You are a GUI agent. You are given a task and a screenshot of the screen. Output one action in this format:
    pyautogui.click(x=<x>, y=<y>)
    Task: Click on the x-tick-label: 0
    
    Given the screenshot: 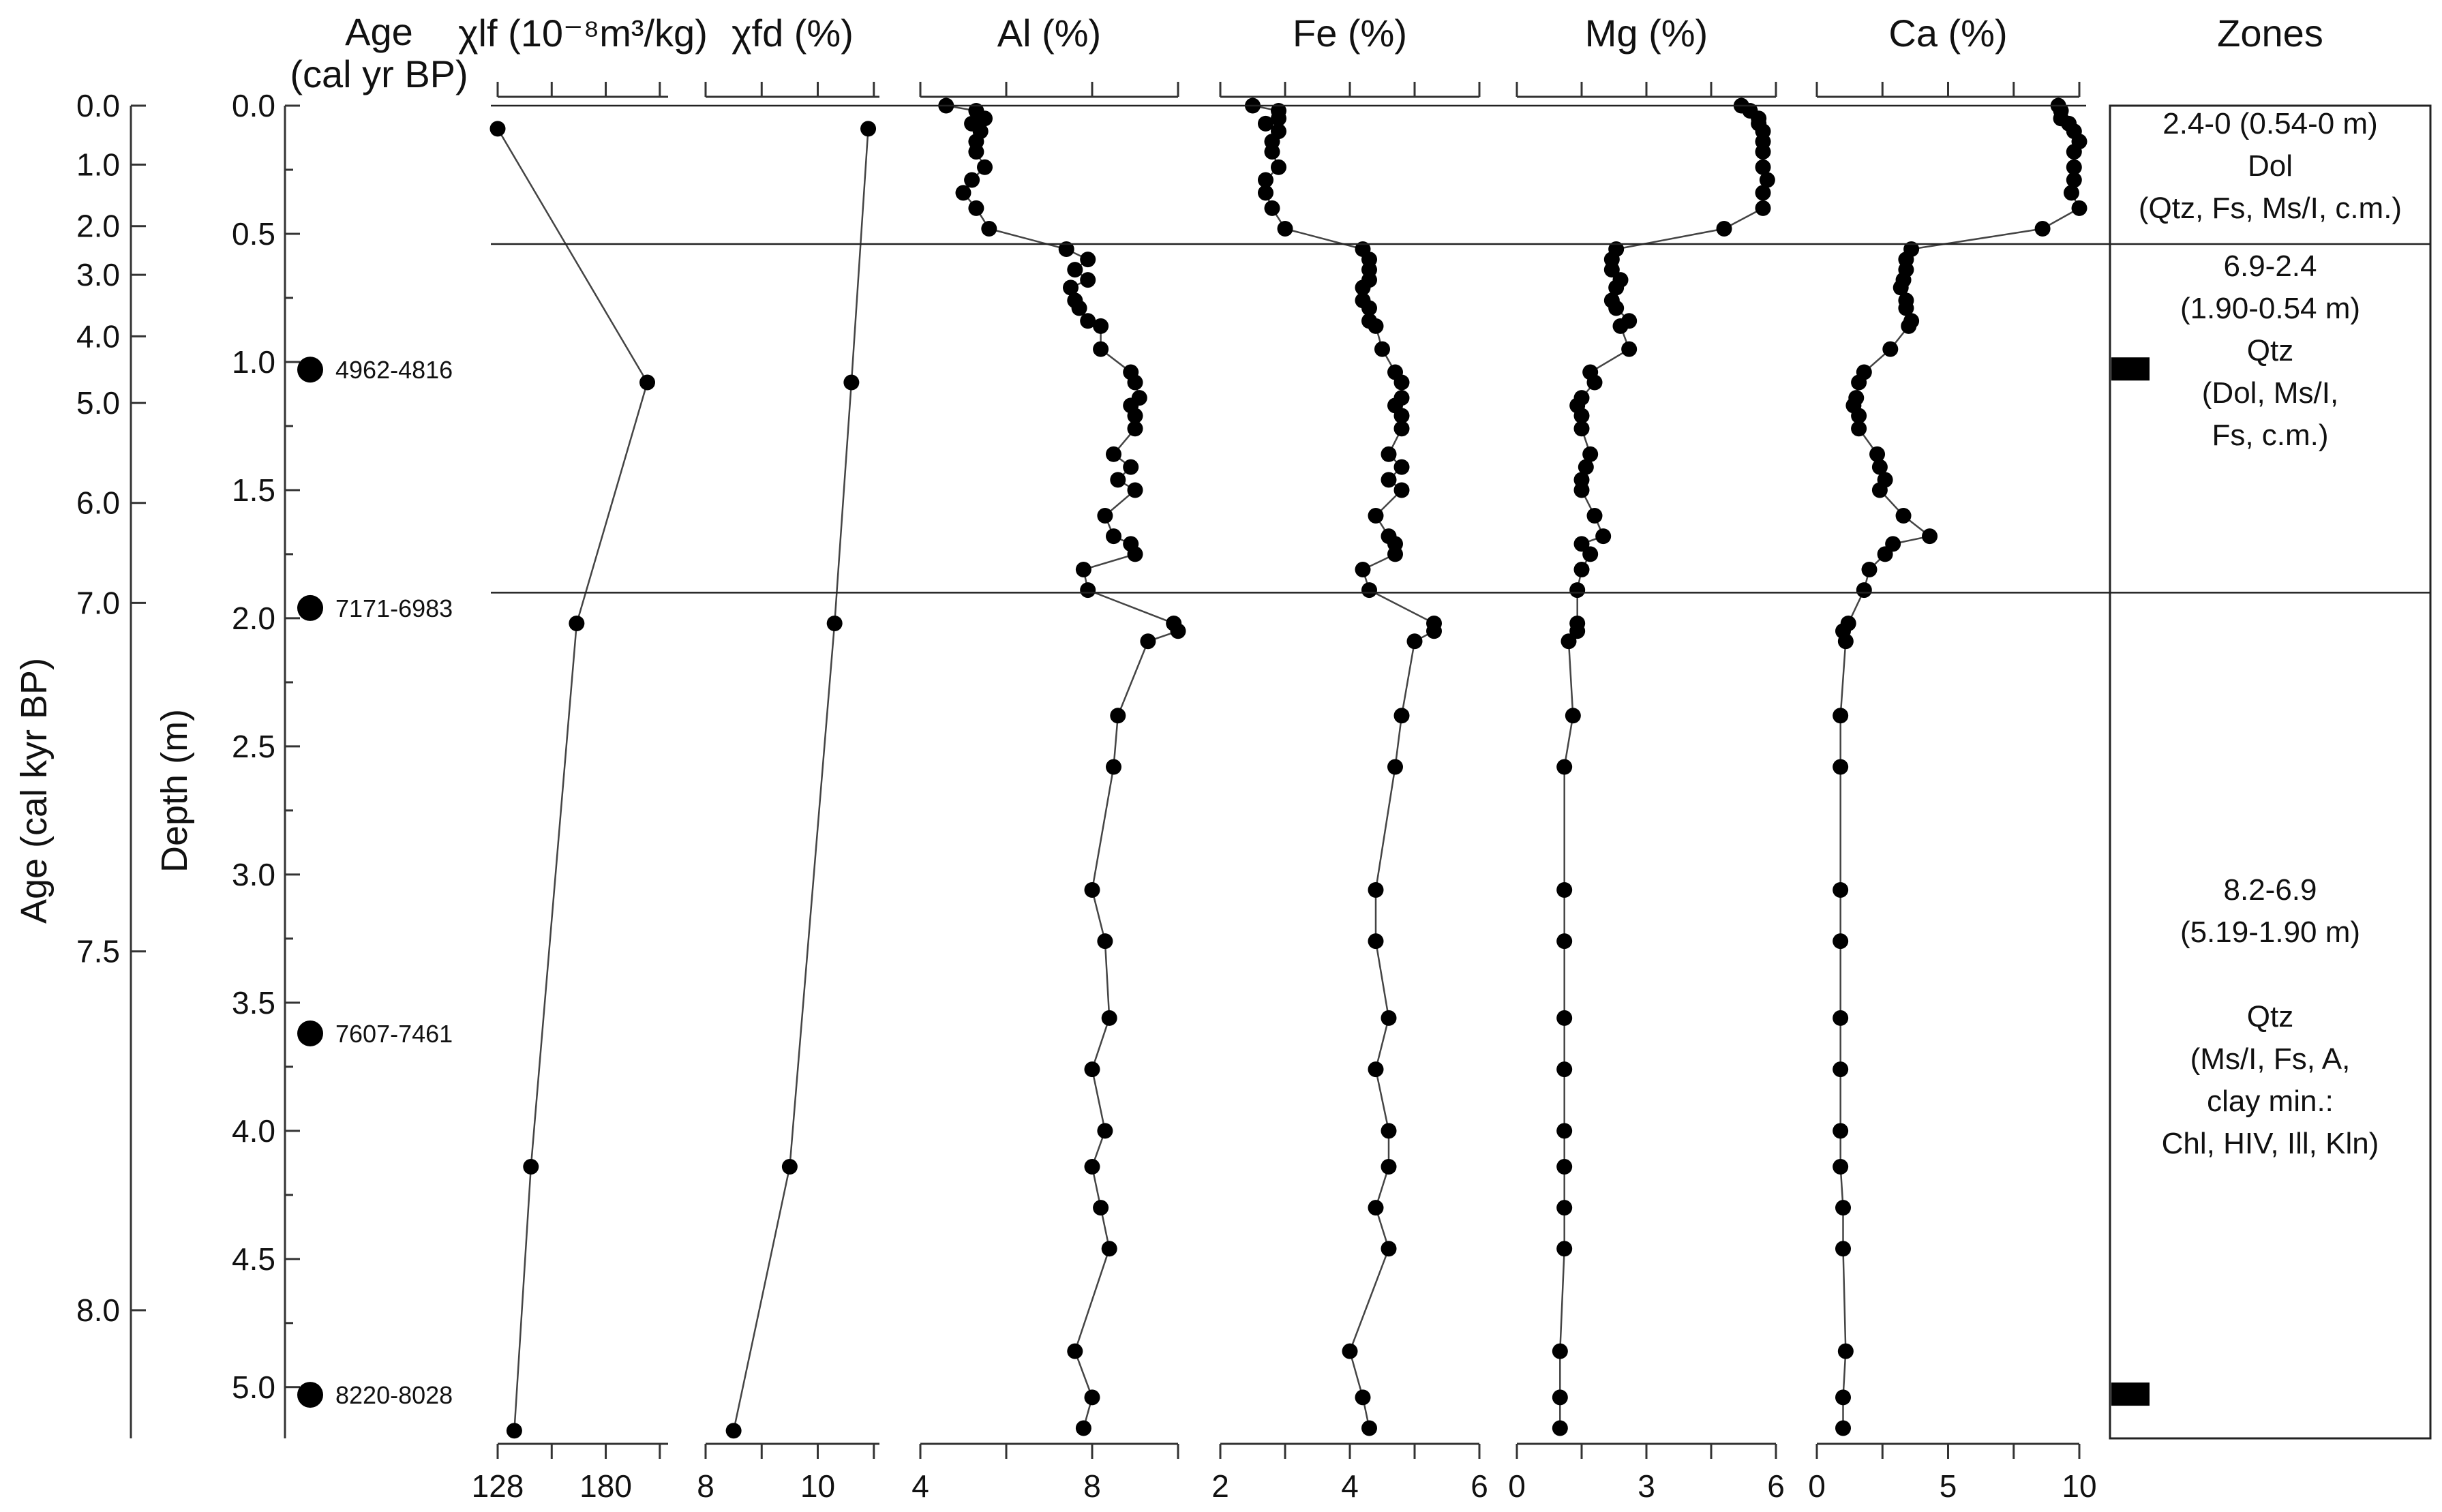 What is the action you would take?
    pyautogui.click(x=1517, y=1486)
    